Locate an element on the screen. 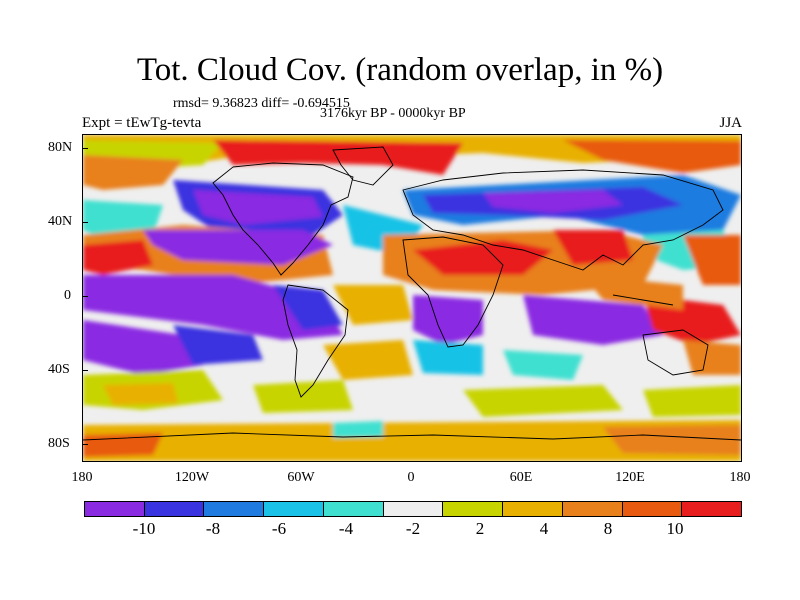 This screenshot has height=600, width=800. lat-label: 40N is located at coordinates (60, 221).